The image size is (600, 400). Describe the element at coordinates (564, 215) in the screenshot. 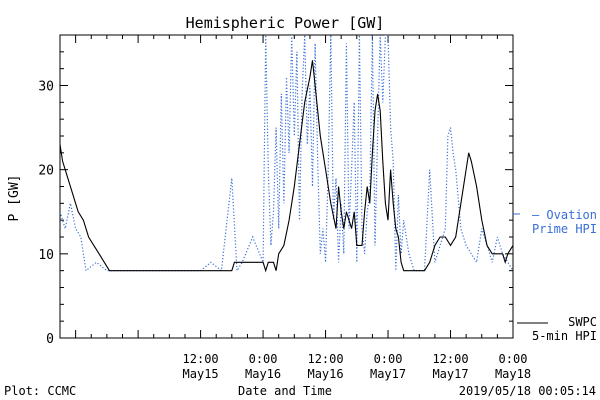

I see `legend-ovation-line1: – Ovation` at that location.